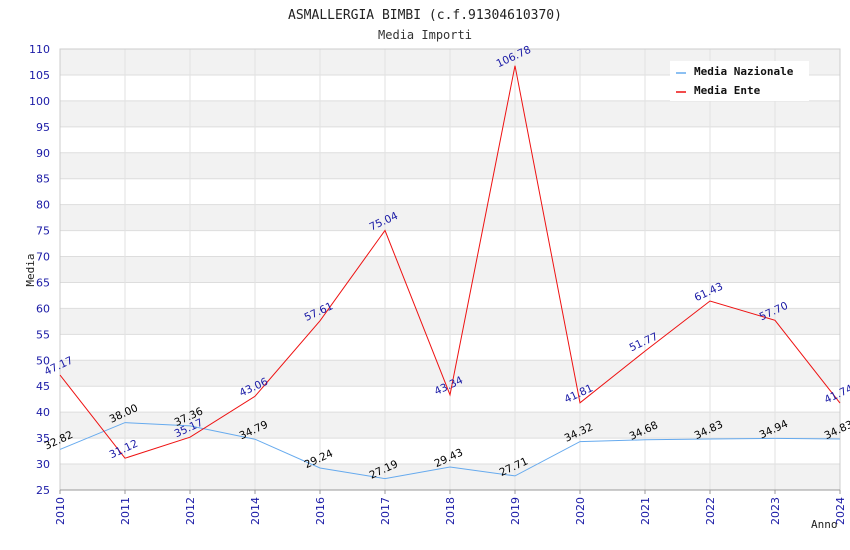 The width and height of the screenshot is (850, 550). What do you see at coordinates (43, 412) in the screenshot?
I see `y-tick-label: 40` at bounding box center [43, 412].